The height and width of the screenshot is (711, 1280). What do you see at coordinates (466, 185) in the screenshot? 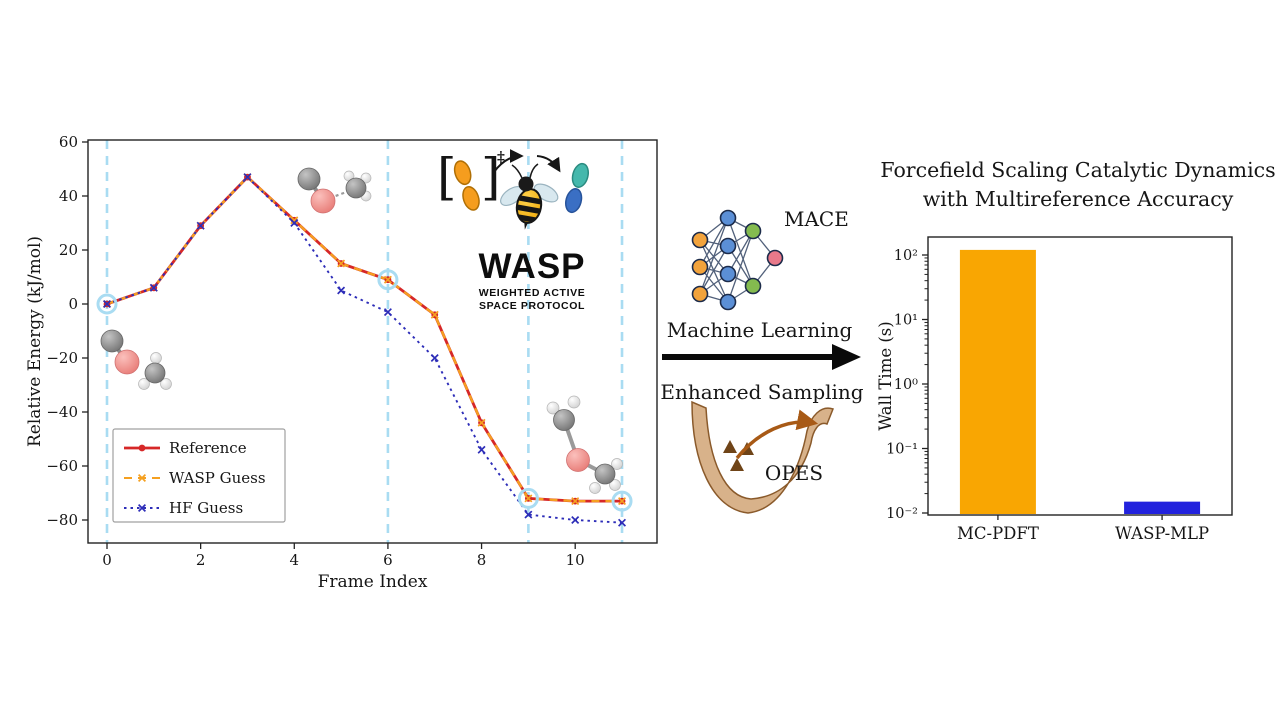
I see `orange-orbital-icon` at bounding box center [466, 185].